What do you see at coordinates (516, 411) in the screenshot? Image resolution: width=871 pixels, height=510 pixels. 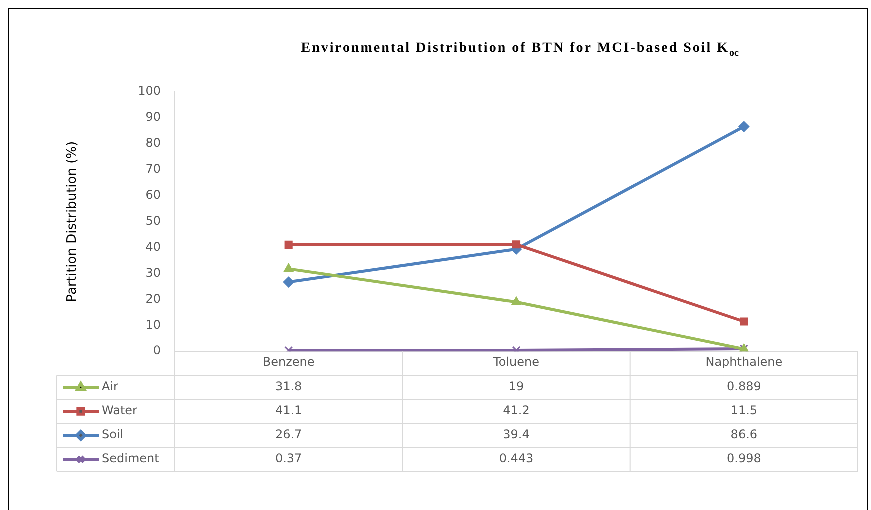 I see `data-label: 41.2` at bounding box center [516, 411].